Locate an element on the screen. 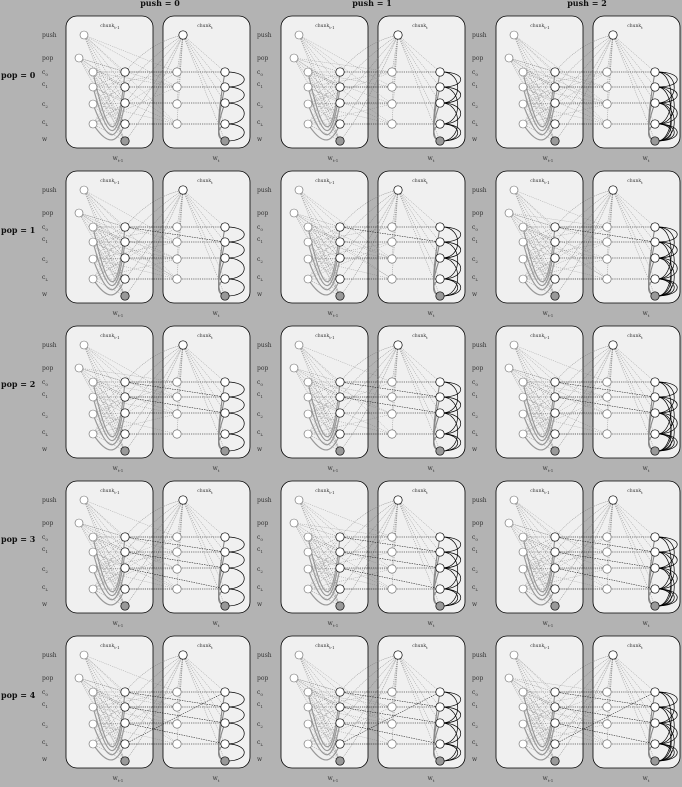  top-node is located at coordinates (613, 190).